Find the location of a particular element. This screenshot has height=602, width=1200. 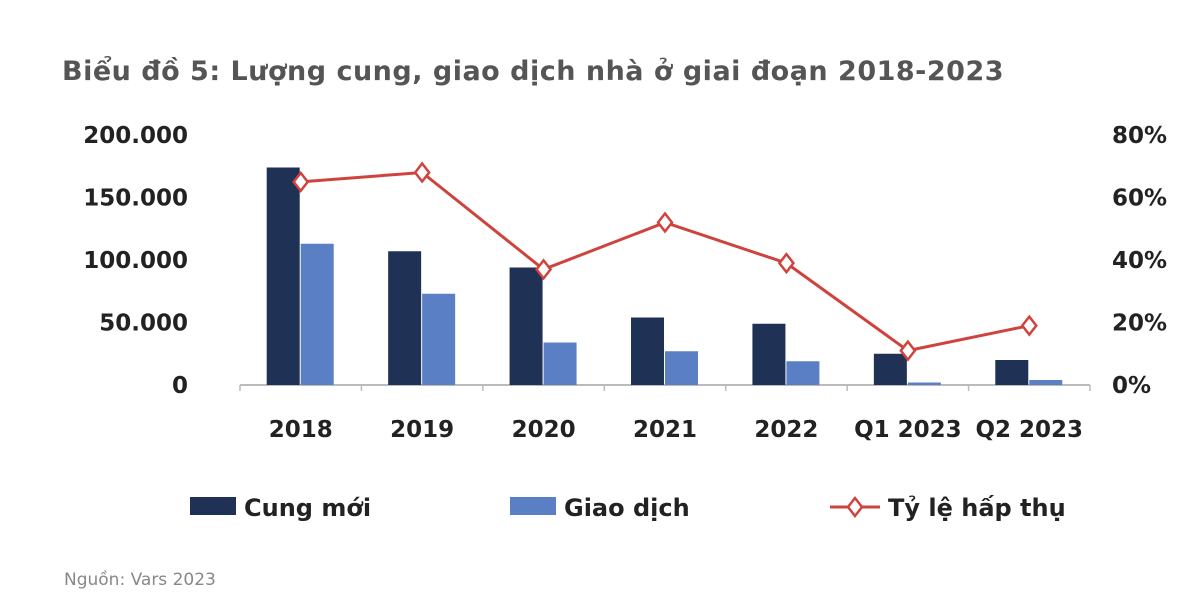

legend-label: Giao dịch is located at coordinates (627, 508).